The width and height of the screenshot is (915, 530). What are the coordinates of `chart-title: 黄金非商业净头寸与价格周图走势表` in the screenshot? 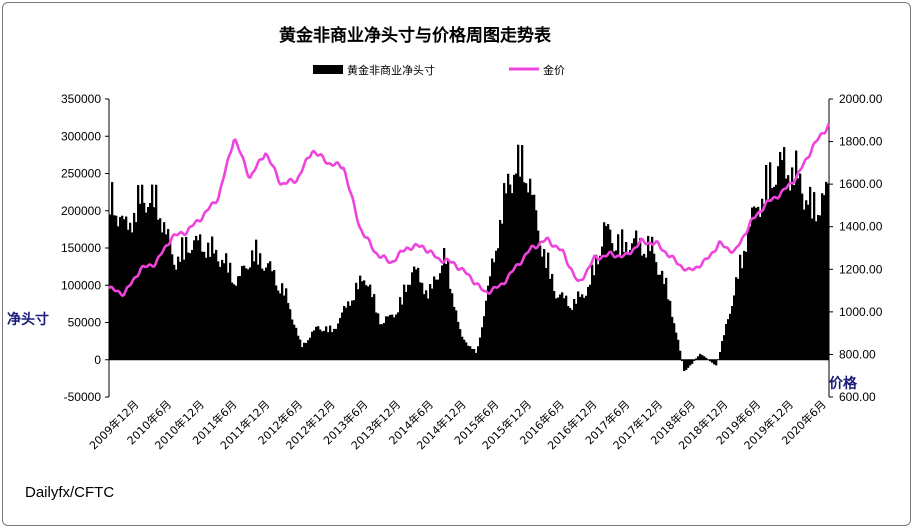 It's located at (415, 35).